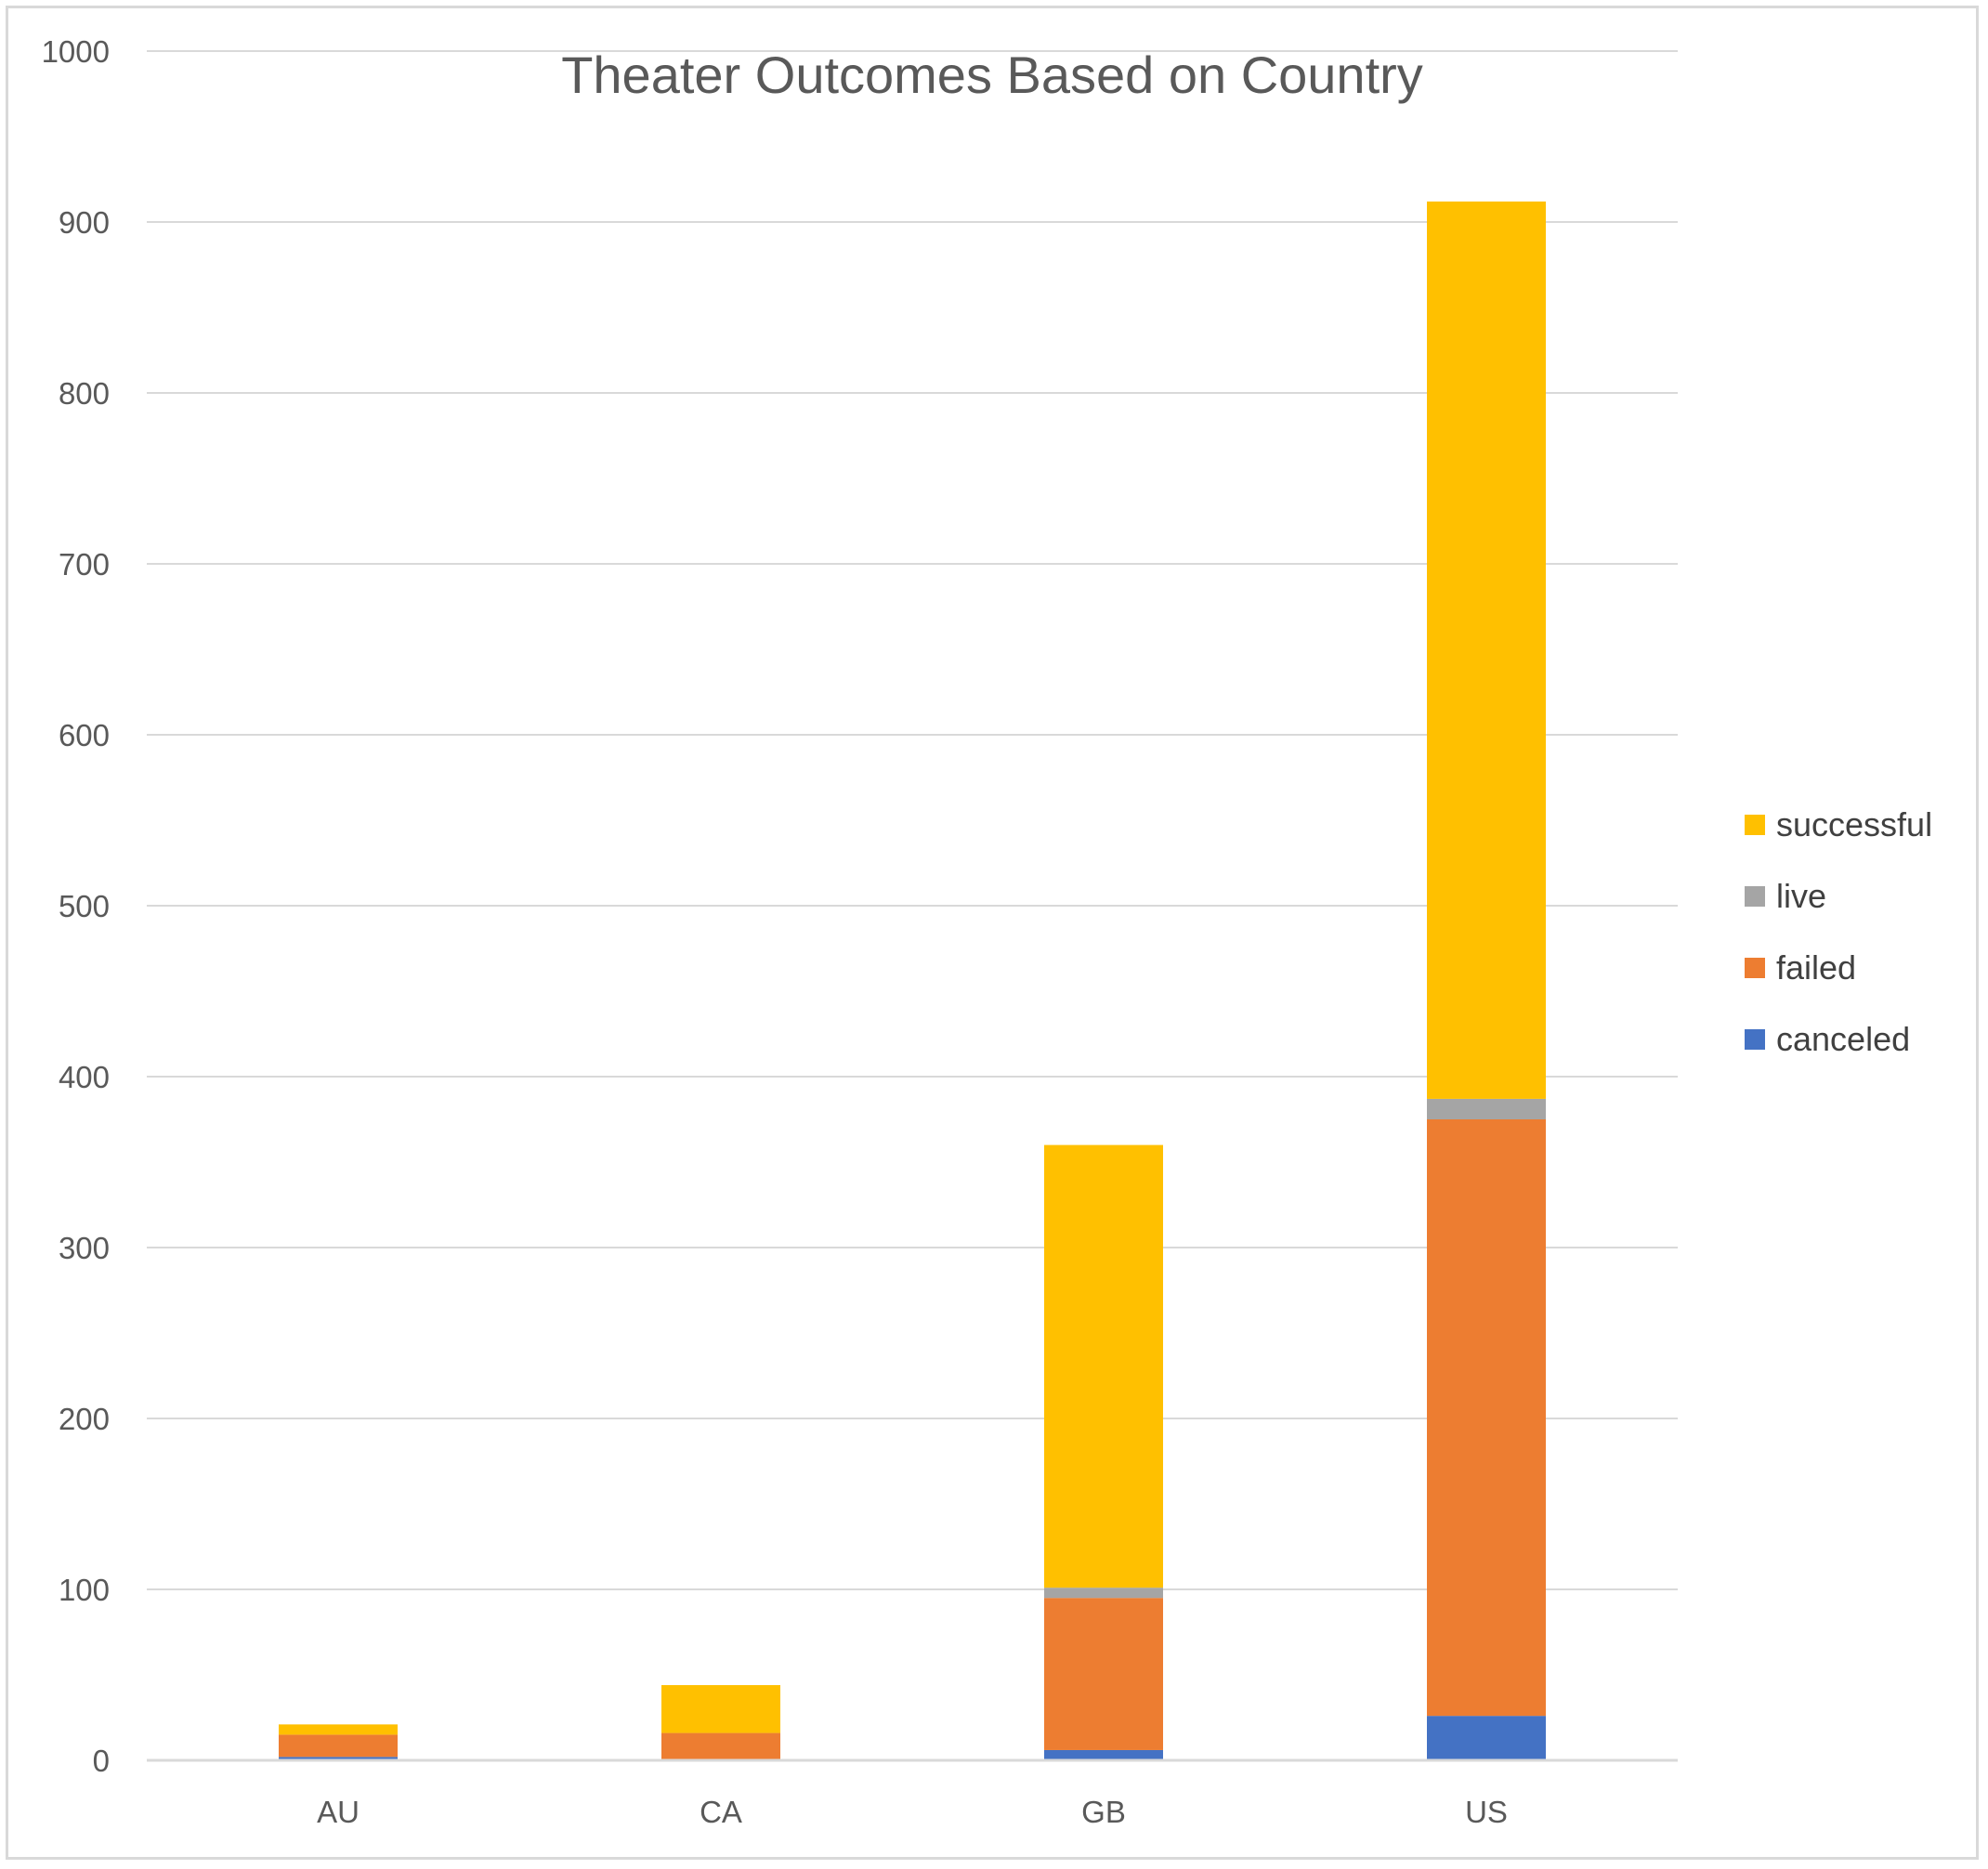 The width and height of the screenshot is (1988, 1869). I want to click on y-tick-label-100: 100, so click(85, 1590).